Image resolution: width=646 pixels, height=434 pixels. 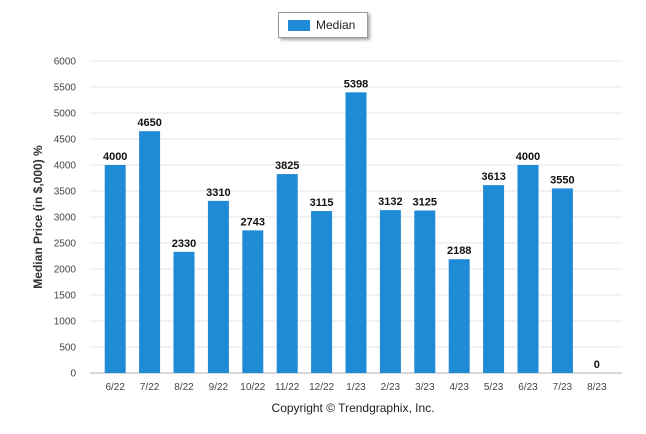 I want to click on x-tick-label: 11/22, so click(x=287, y=387).